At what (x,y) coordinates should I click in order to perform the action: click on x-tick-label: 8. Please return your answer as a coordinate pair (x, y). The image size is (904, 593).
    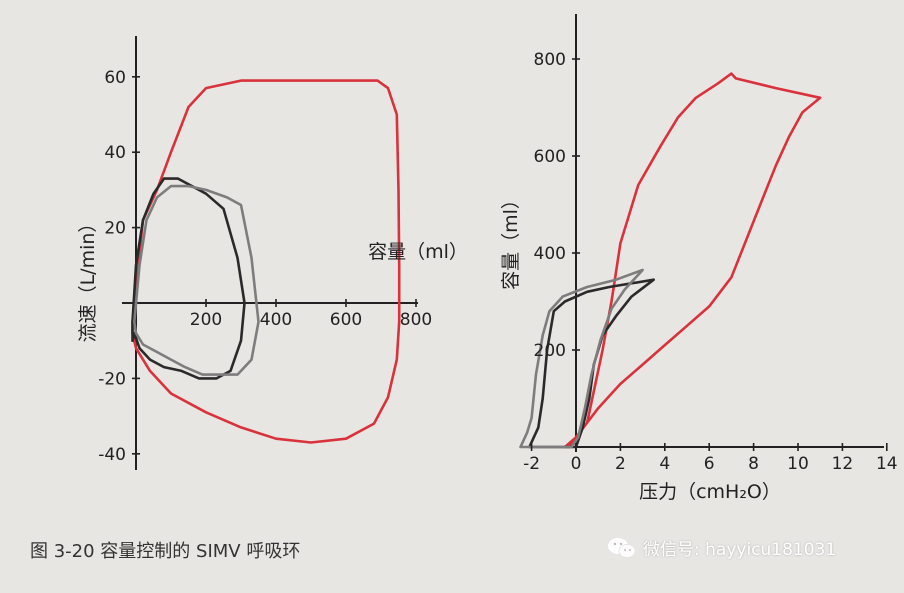
    Looking at the image, I should click on (753, 464).